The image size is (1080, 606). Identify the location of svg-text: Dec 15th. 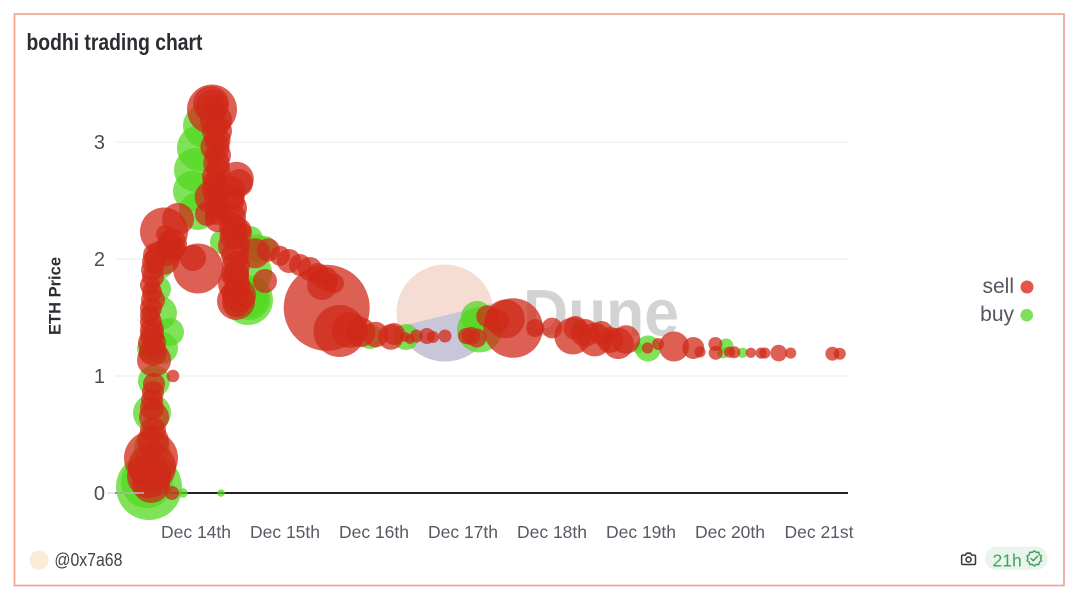
(285, 532).